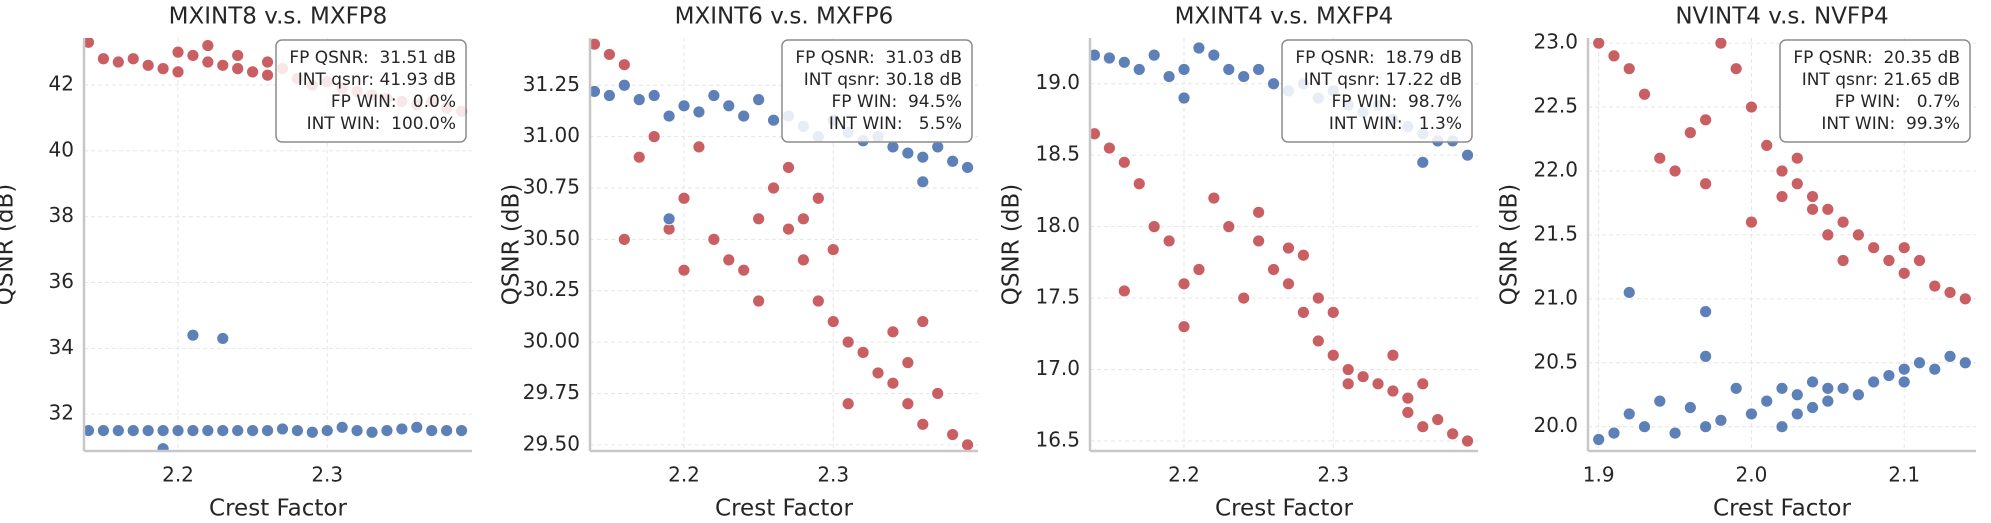 Image resolution: width=1991 pixels, height=523 pixels. Describe the element at coordinates (551, 289) in the screenshot. I see `y-tick-label: 30.25` at that location.